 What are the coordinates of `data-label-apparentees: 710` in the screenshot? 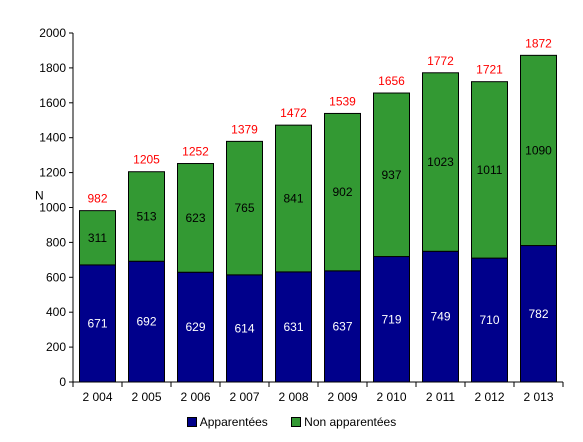 It's located at (489, 320).